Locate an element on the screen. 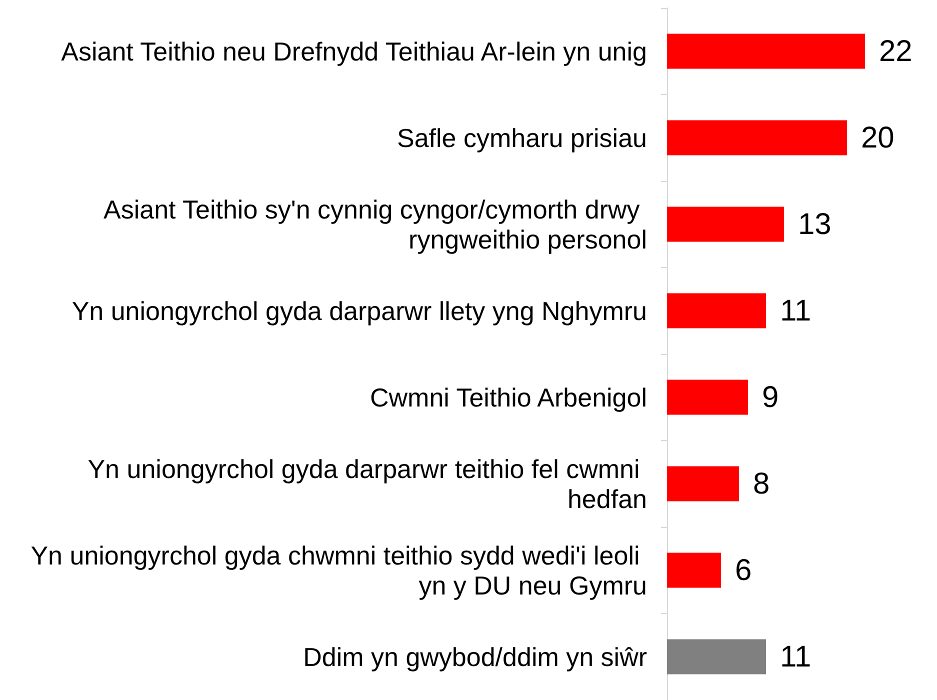 Image resolution: width=937 pixels, height=700 pixels. data-label: 20 is located at coordinates (877, 137).